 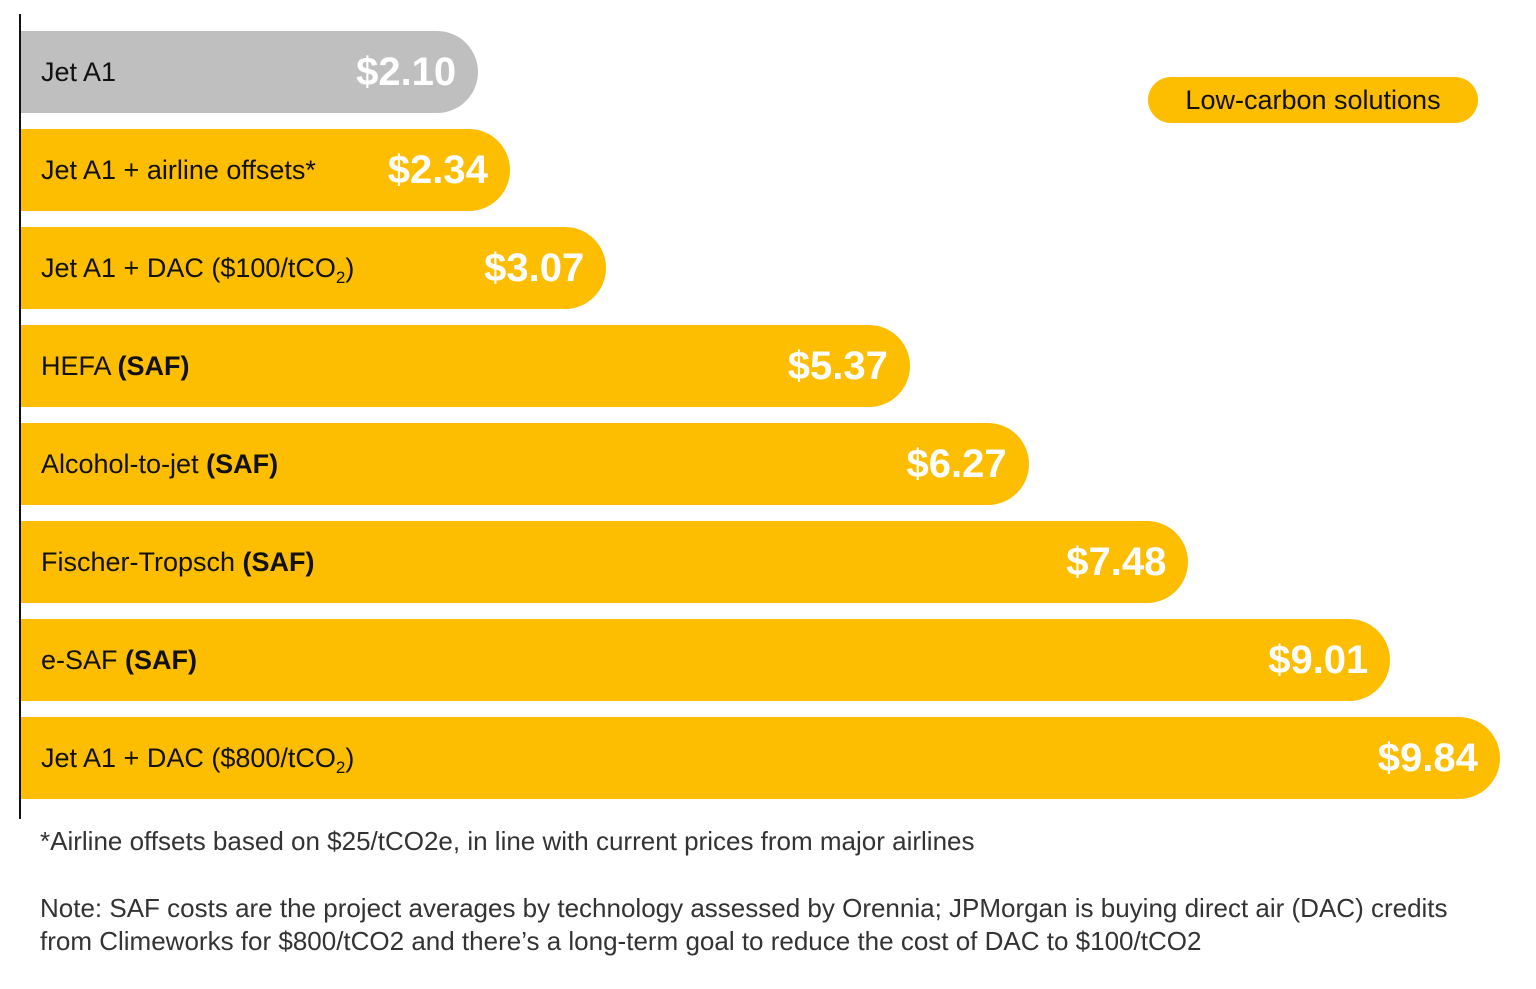 What do you see at coordinates (525, 464) in the screenshot?
I see `bar-4: Alcohol-to-jet (SAF) $6.27` at bounding box center [525, 464].